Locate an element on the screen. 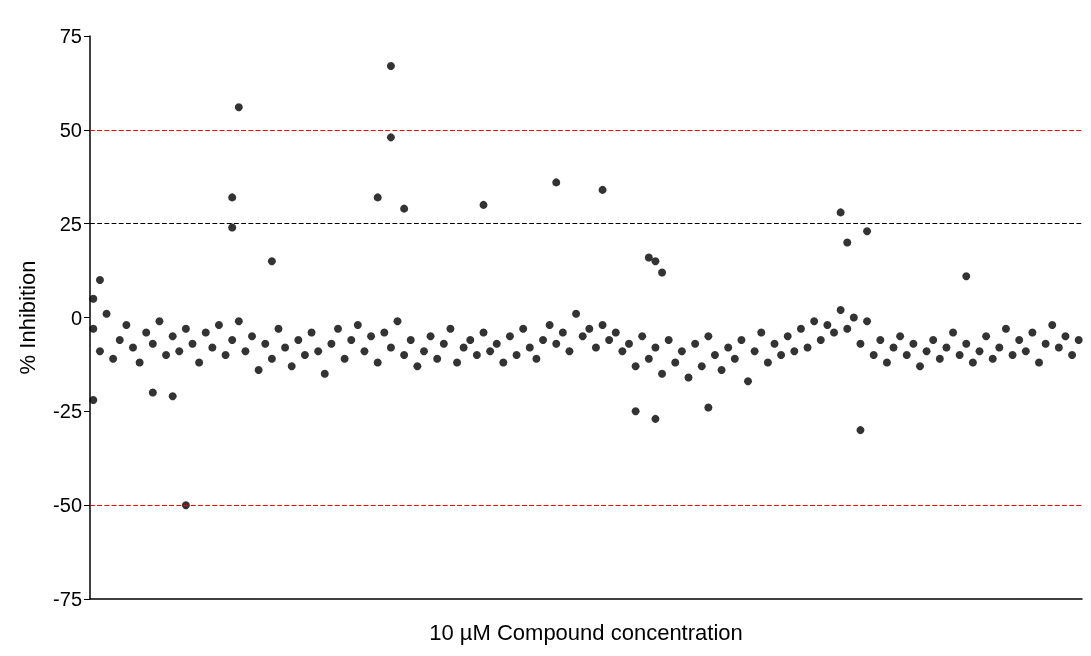  y-tick-label: 75 is located at coordinates (70, 36).